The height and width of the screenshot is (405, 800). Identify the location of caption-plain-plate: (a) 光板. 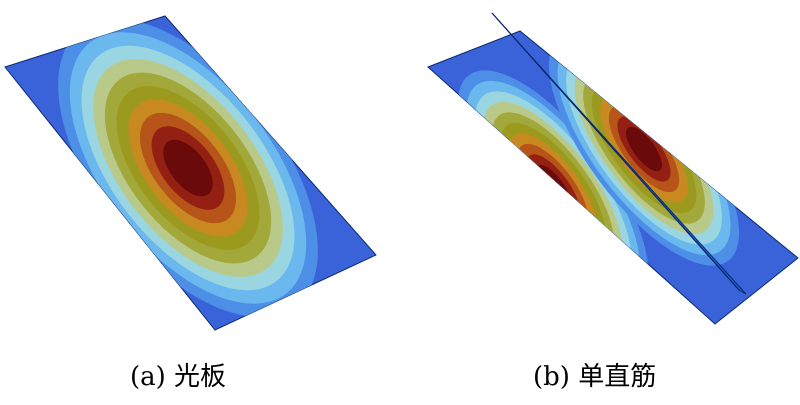
(178, 377).